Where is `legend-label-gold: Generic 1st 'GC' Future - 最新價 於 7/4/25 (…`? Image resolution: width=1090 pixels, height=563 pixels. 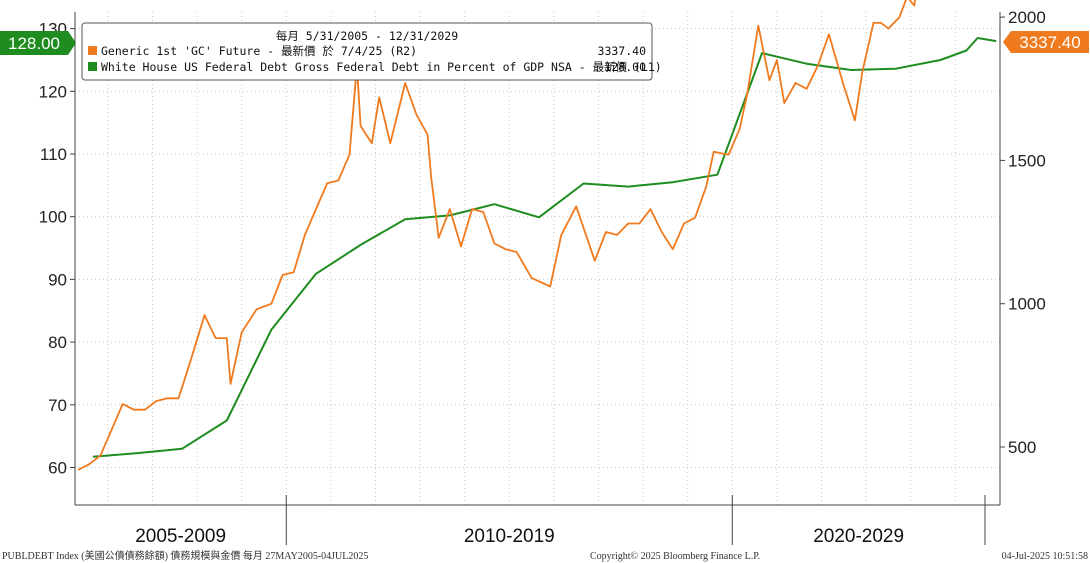 legend-label-gold: Generic 1st 'GC' Future - 最新價 於 7/4/25 (… is located at coordinates (259, 51).